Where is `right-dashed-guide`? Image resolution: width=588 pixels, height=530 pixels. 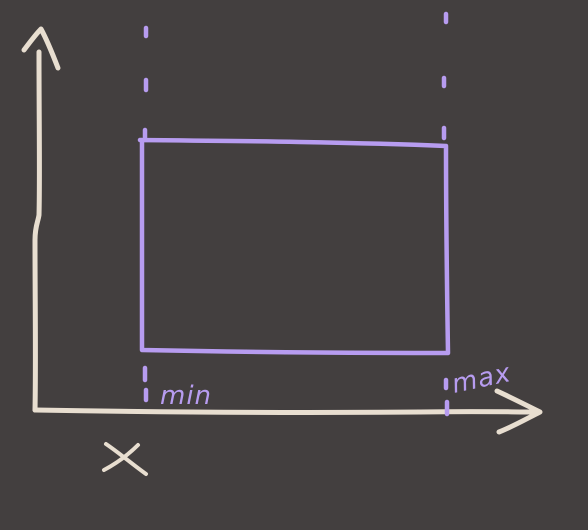 right-dashed-guide is located at coordinates (445, 214).